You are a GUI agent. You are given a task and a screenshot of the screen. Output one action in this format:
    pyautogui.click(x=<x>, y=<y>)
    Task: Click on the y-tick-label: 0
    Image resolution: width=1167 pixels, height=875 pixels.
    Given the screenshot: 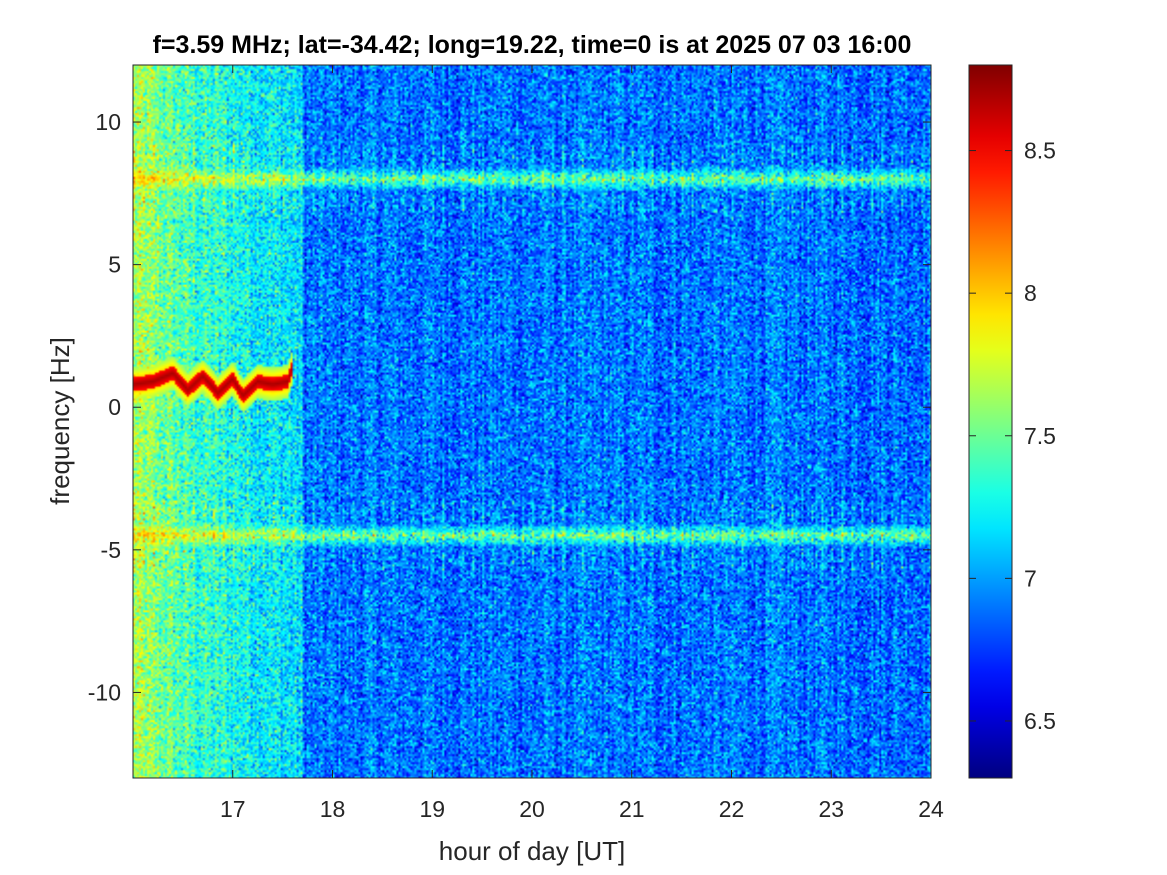 What is the action you would take?
    pyautogui.click(x=114, y=407)
    